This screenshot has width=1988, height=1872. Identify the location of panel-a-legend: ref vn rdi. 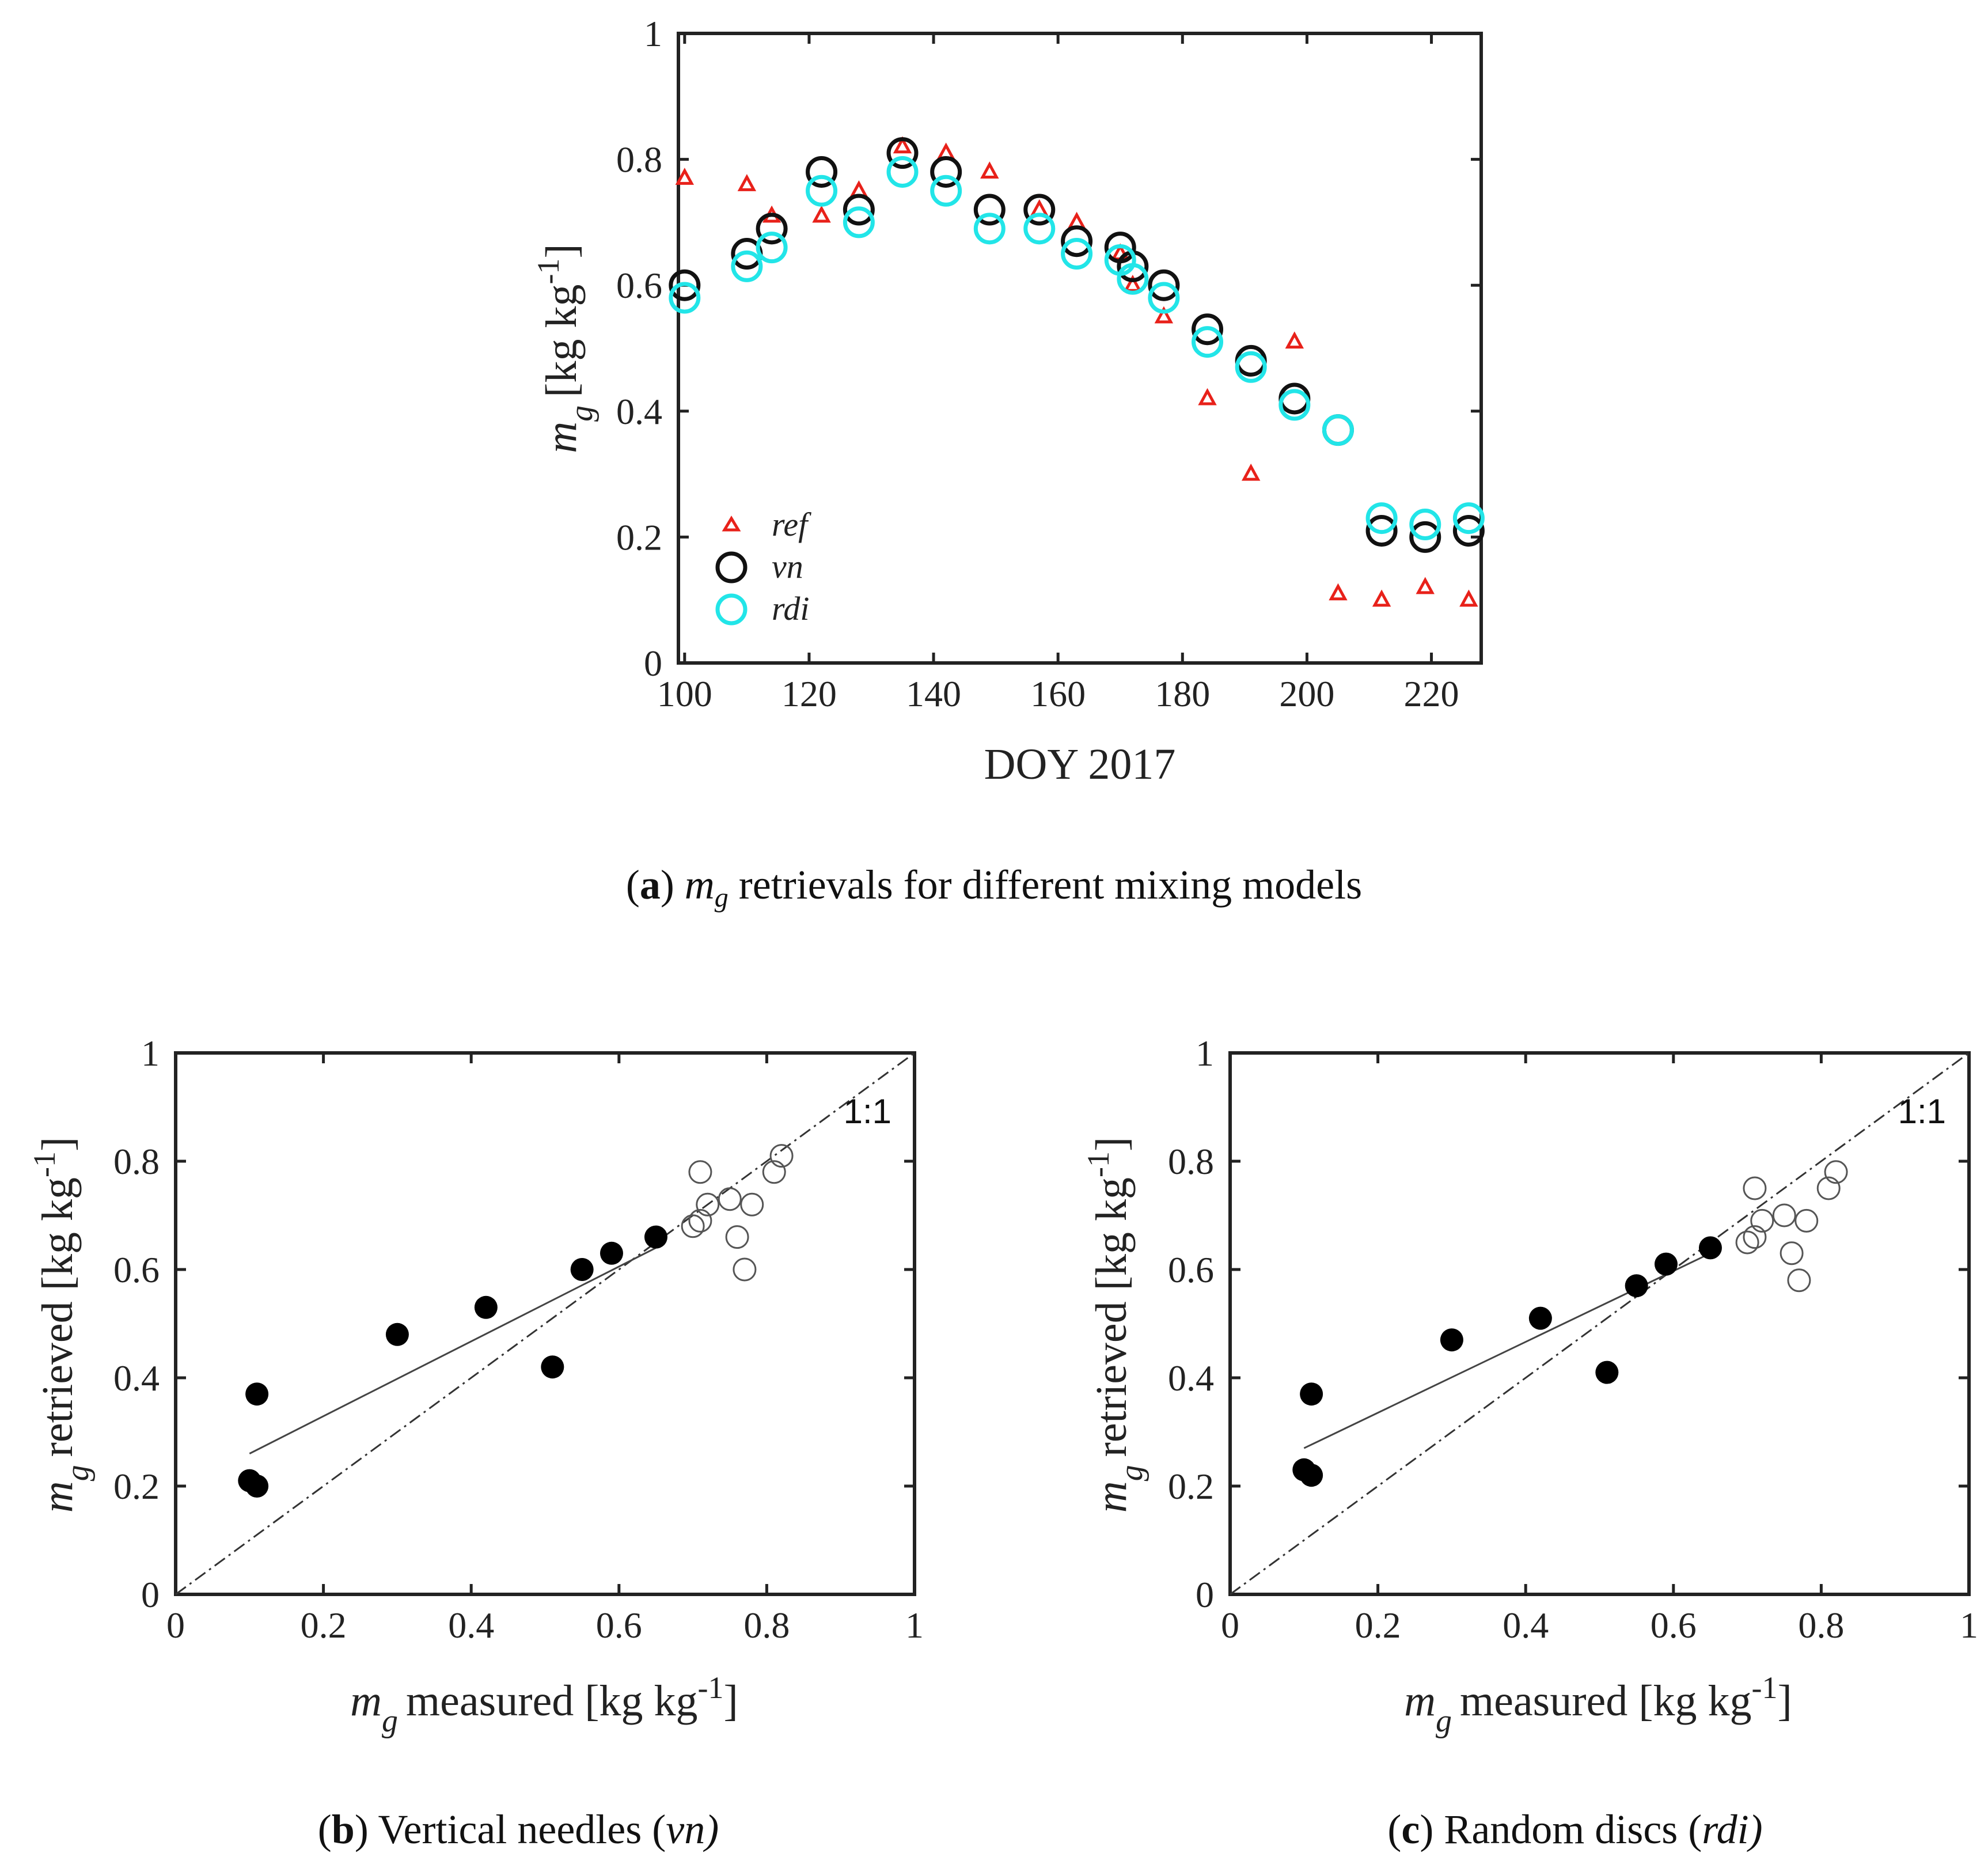
(763, 566).